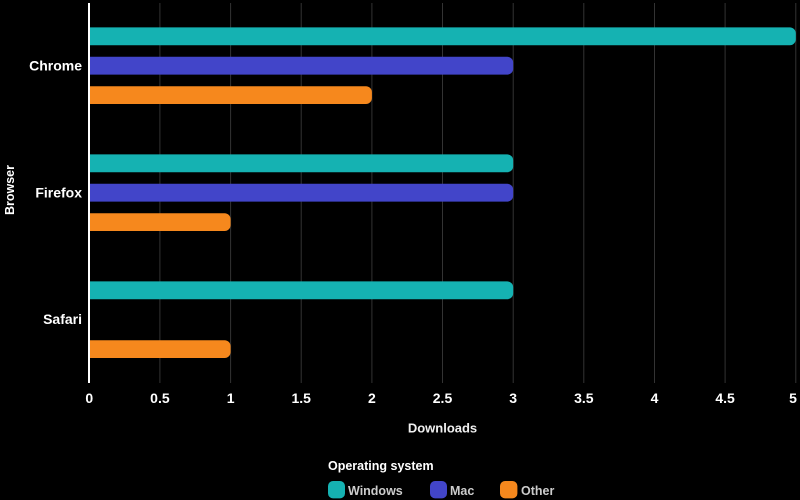 This screenshot has height=500, width=800. I want to click on svg-text: Downloads, so click(442, 428).